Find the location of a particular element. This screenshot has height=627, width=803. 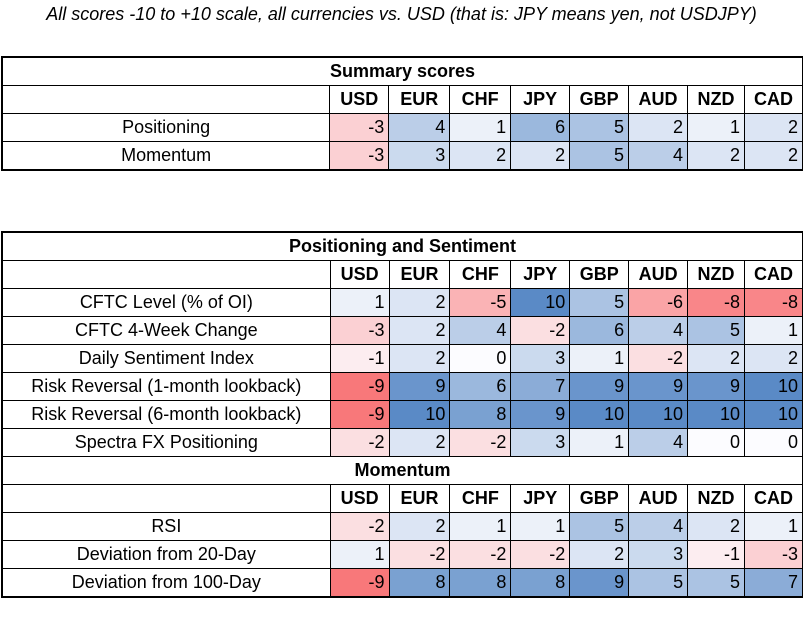

score-cell-jpy: 9 is located at coordinates (540, 414).